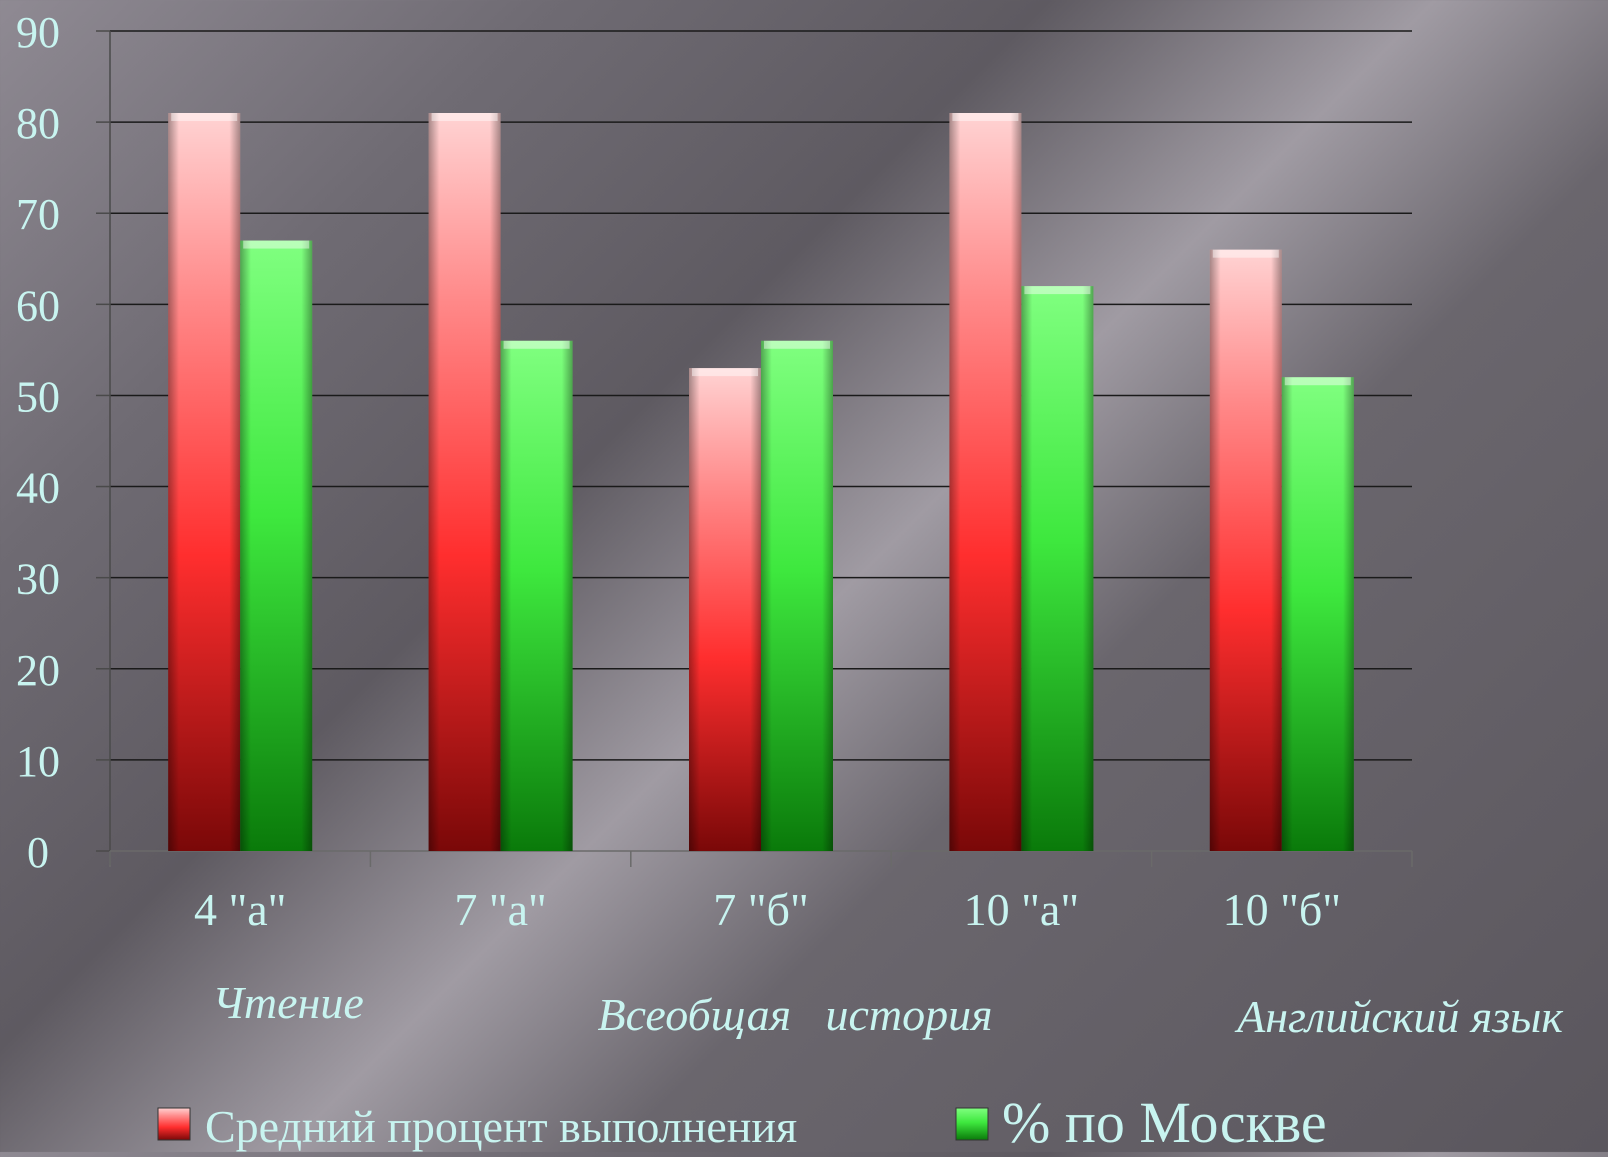  I want to click on y-tick-label: 0, so click(38, 852).